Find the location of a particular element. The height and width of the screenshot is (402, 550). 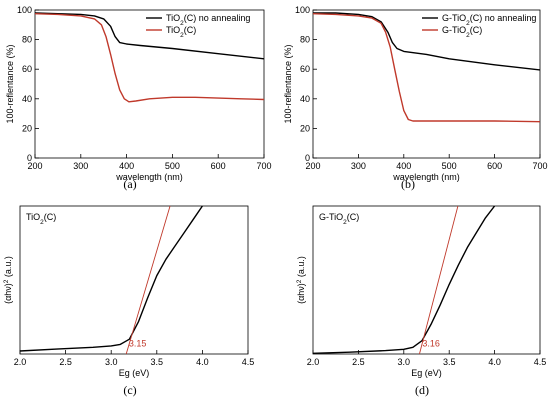

panel-label: (d) is located at coordinates (422, 390).